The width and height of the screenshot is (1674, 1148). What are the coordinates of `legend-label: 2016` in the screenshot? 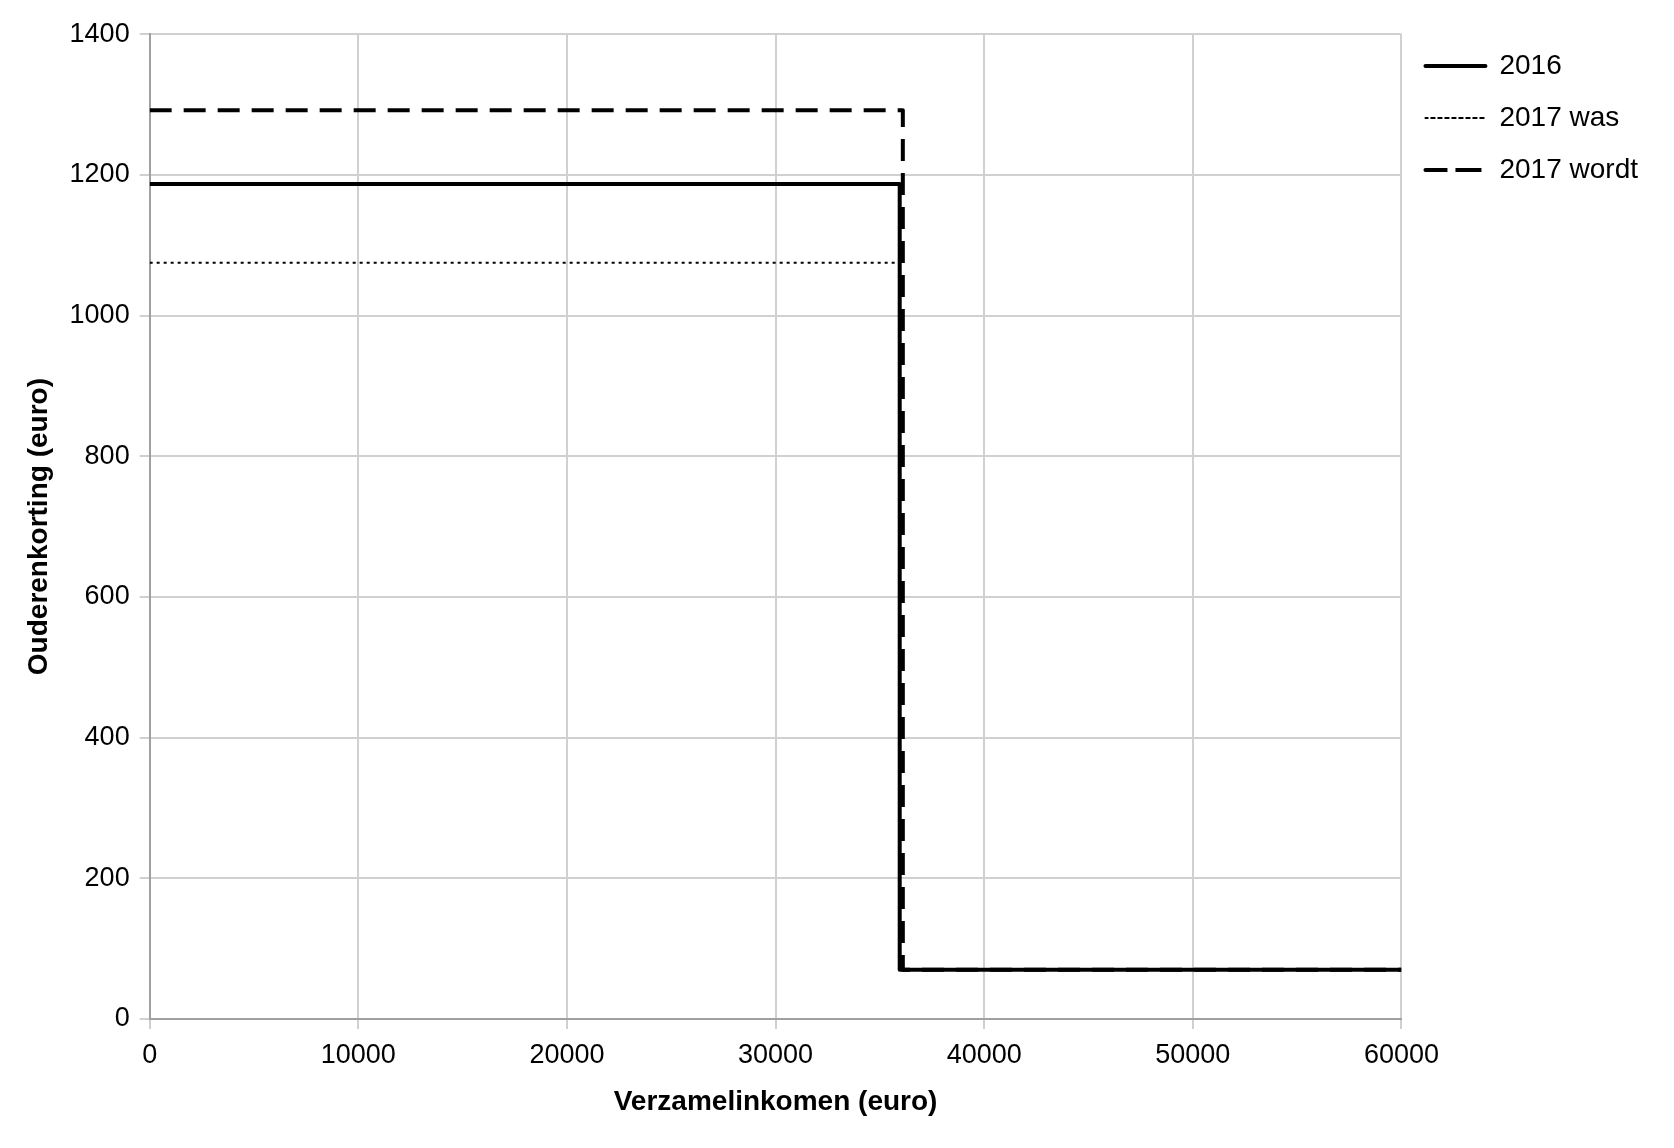 It's located at (1530, 64).